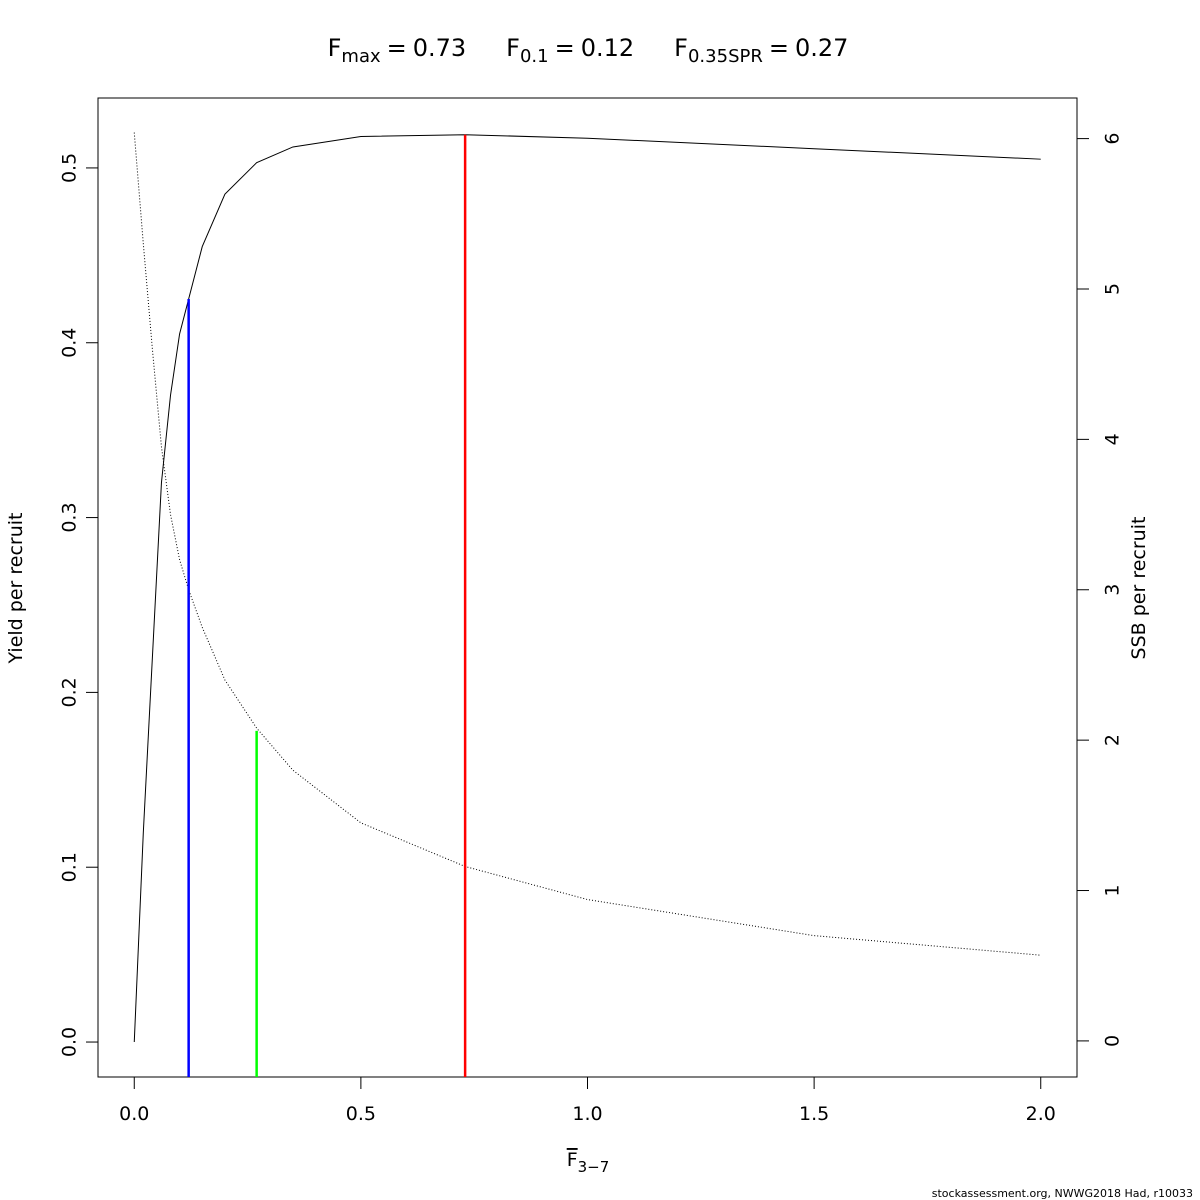 The image size is (1200, 1200). Describe the element at coordinates (1113, 740) in the screenshot. I see `y2-tick-label: 2` at that location.